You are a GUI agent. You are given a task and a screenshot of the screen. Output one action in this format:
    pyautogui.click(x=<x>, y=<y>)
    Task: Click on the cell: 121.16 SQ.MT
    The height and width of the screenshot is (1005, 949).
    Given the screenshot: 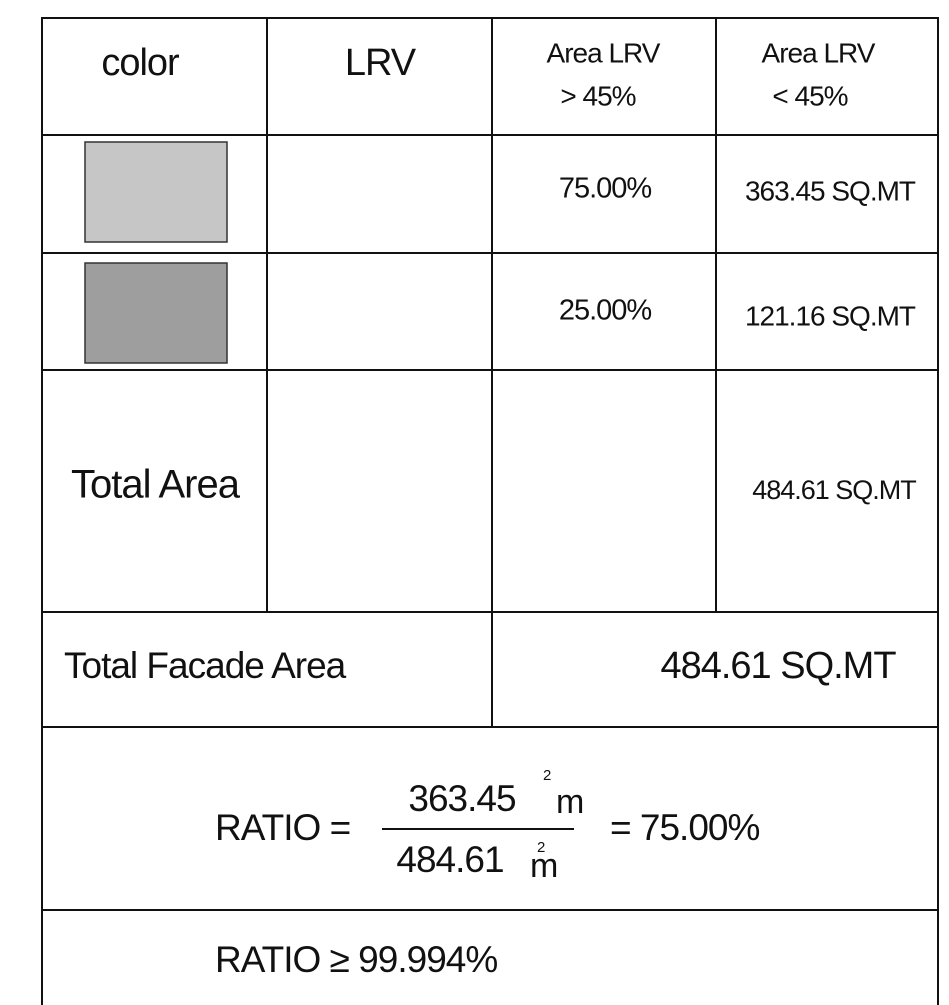 What is the action you would take?
    pyautogui.click(x=830, y=315)
    